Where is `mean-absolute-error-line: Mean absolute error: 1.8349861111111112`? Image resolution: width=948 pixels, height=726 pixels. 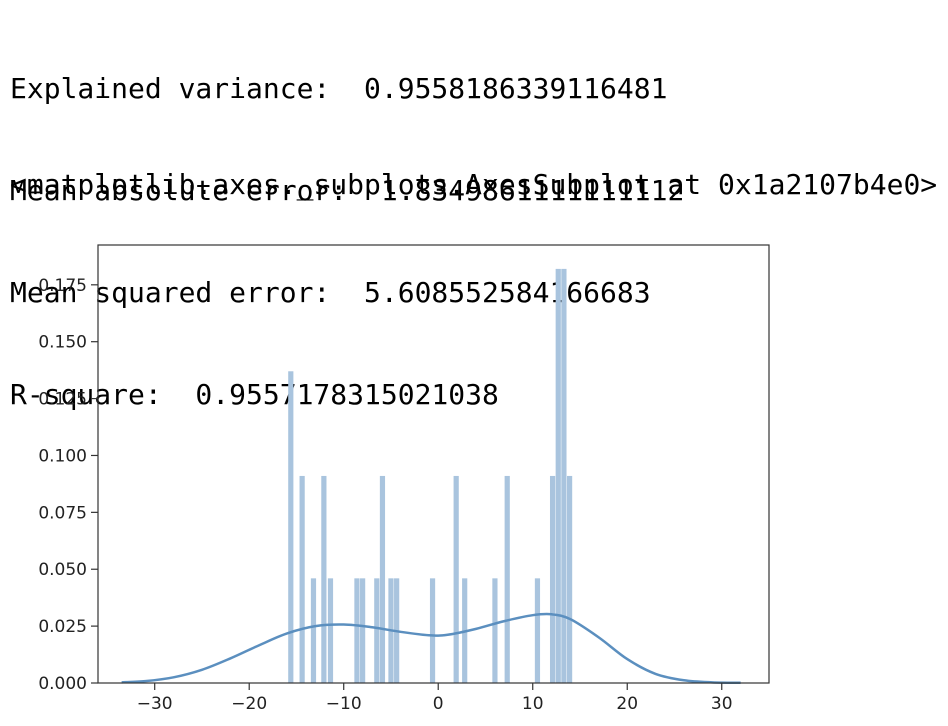 mean-absolute-error-line: Mean absolute error: 1.8349861111111112 is located at coordinates (347, 190).